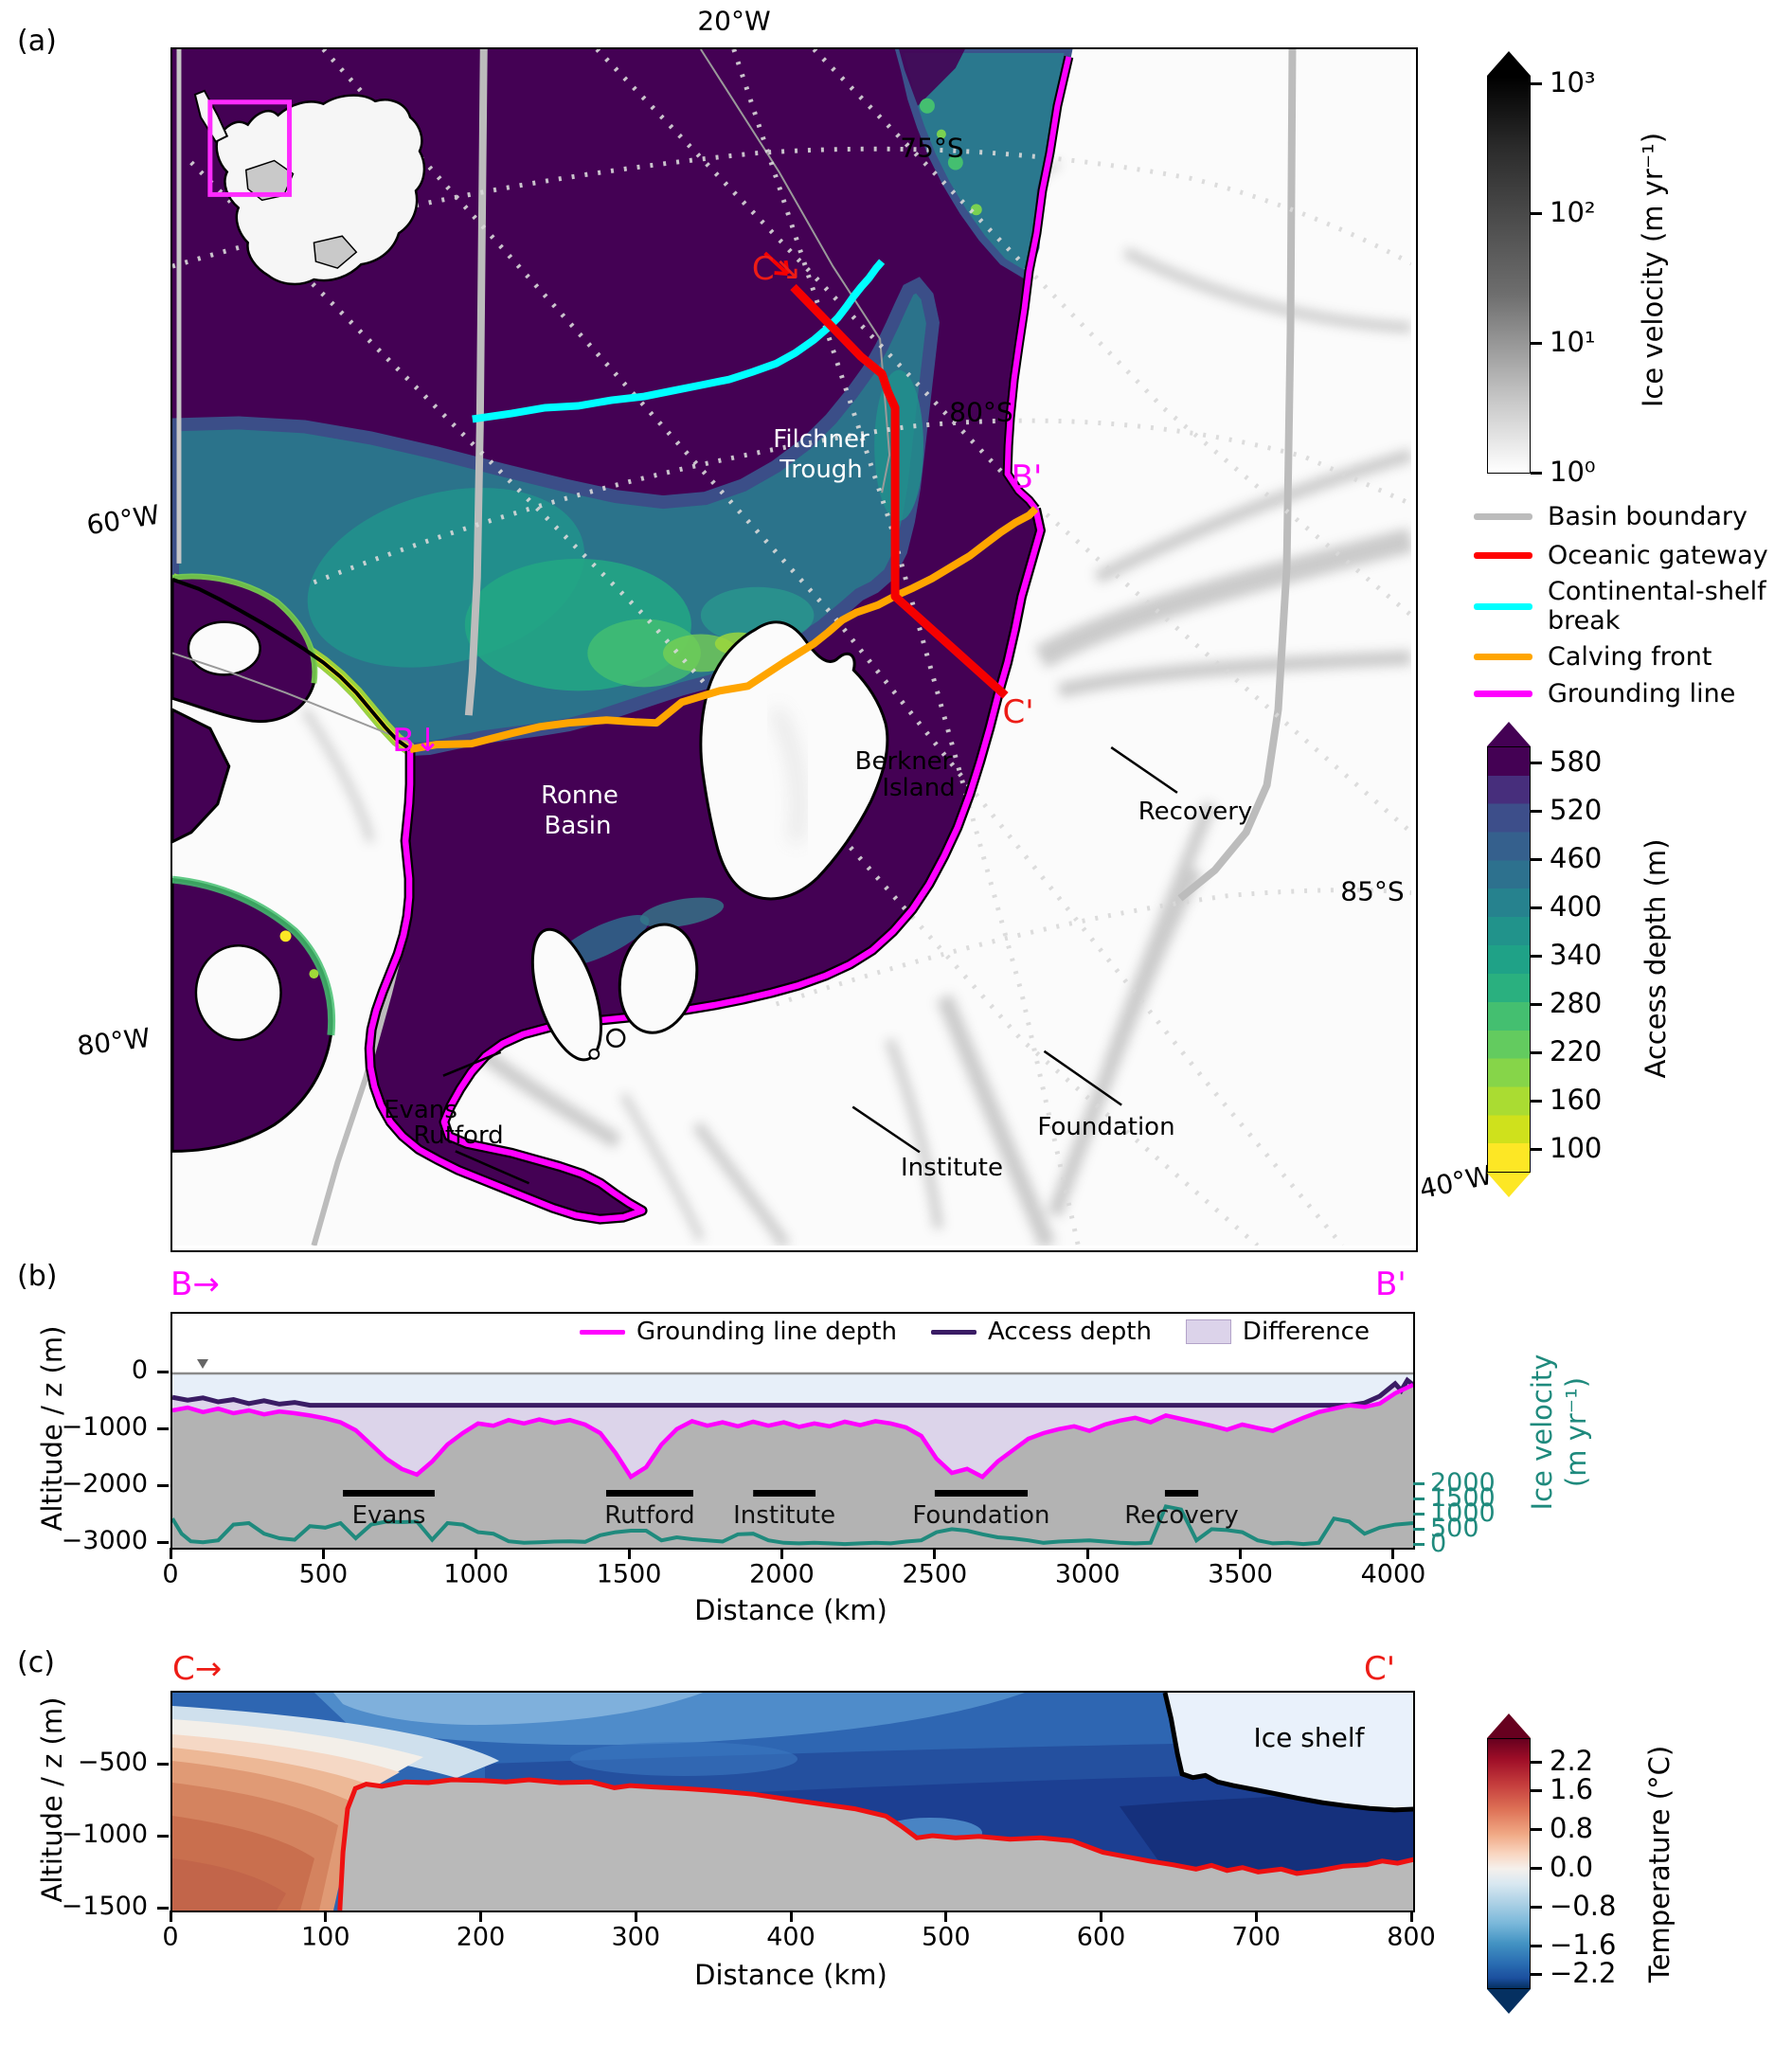 Image resolution: width=1792 pixels, height=2063 pixels. I want to click on colorbar-tick-label: 10³, so click(1573, 82).